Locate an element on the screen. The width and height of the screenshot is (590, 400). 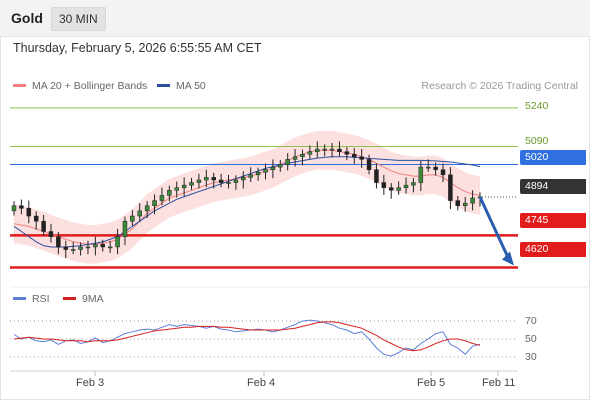
legend-ma20: MA 20 + Bollinger Bands is located at coordinates (80, 86).